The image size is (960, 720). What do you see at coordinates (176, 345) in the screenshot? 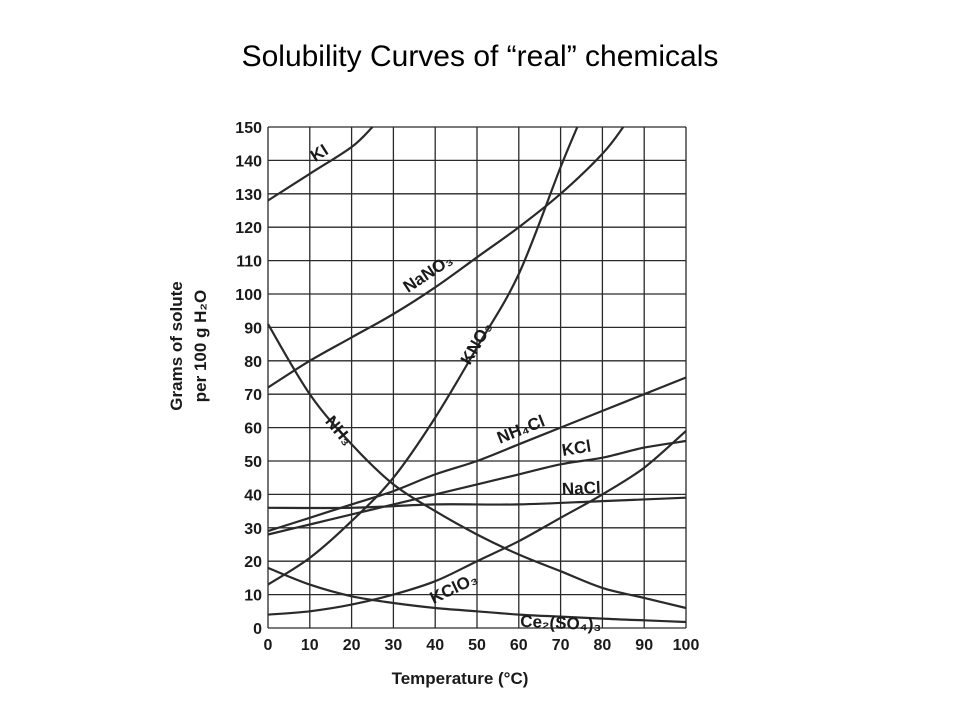
I see `y-axis-label-line1: Grams of solute` at bounding box center [176, 345].